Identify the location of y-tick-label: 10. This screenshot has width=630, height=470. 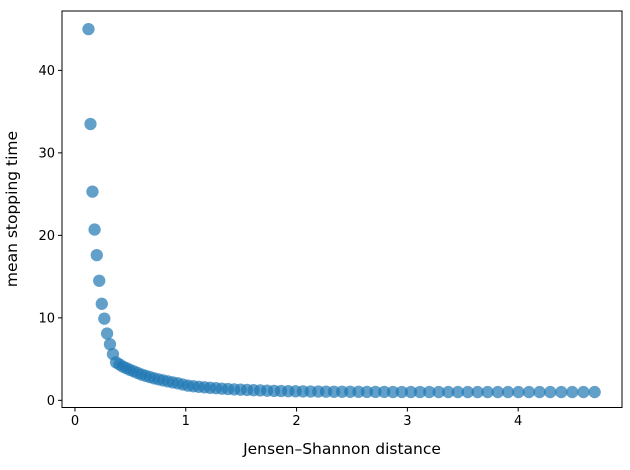
(46, 318).